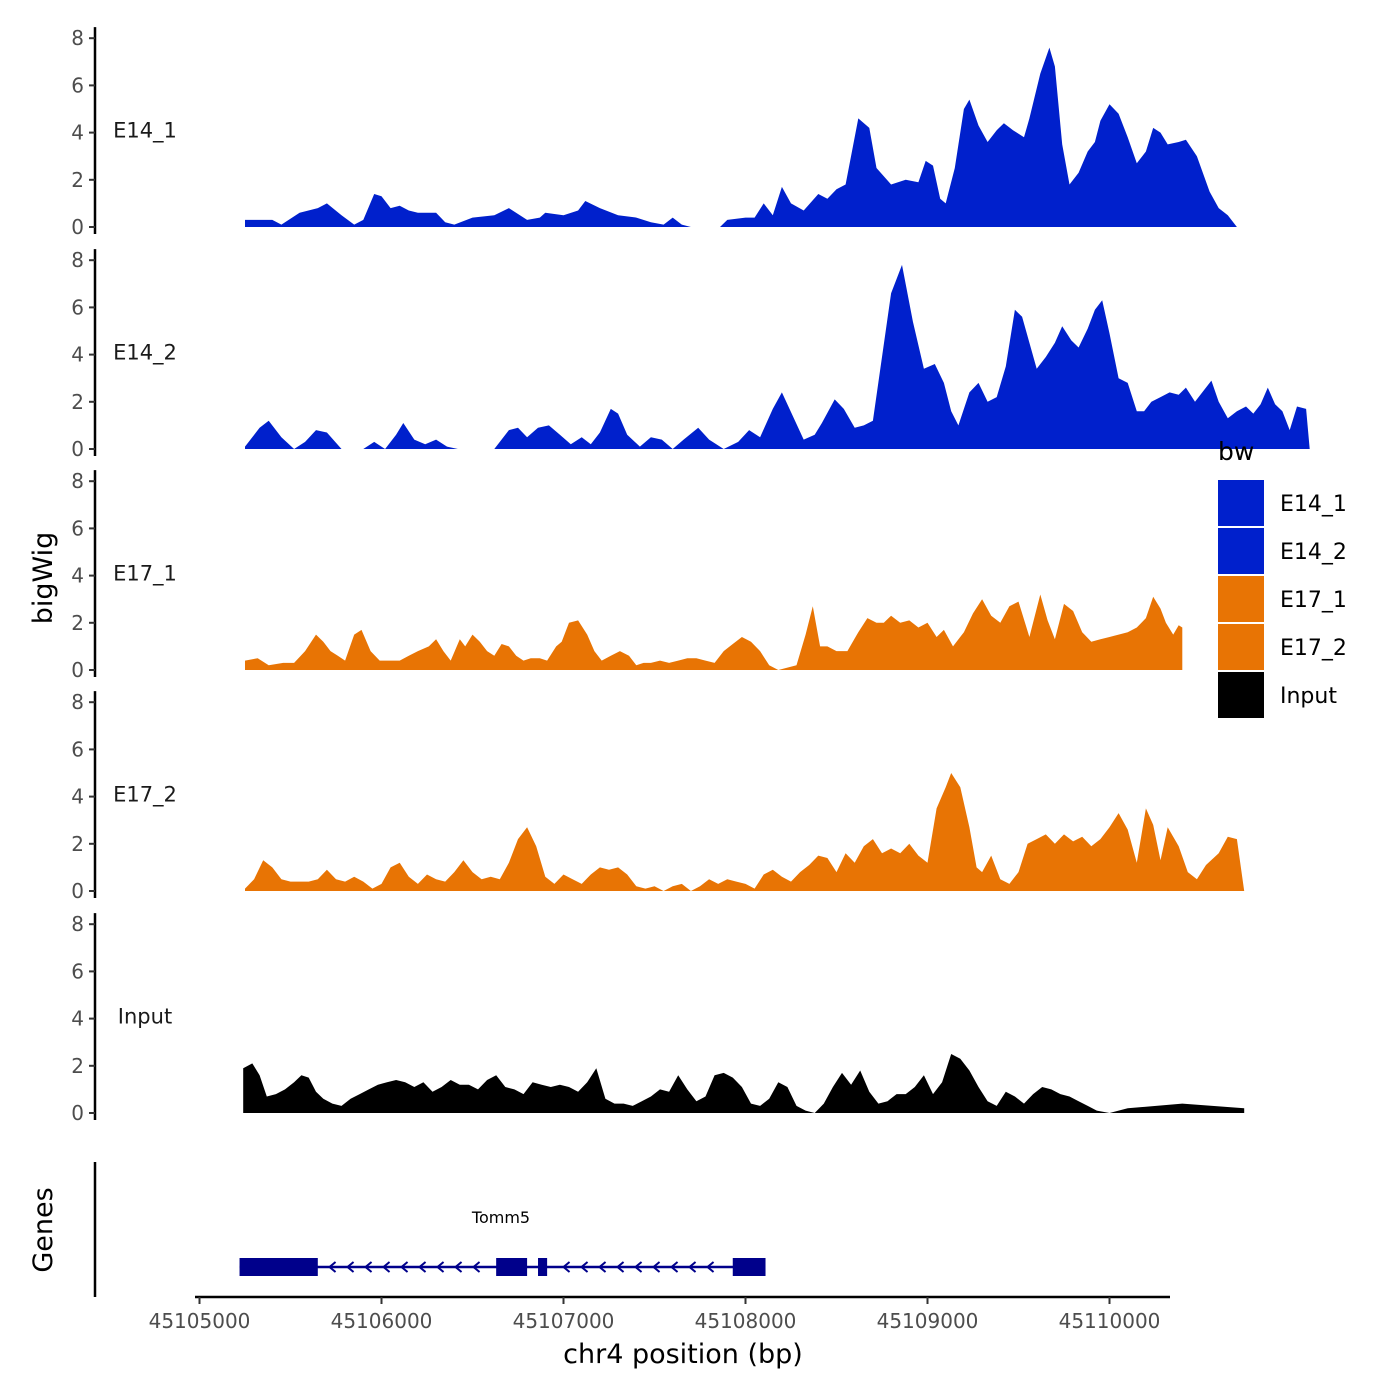  I want to click on x-axis-title: chr4 position (bp), so click(683, 1354).